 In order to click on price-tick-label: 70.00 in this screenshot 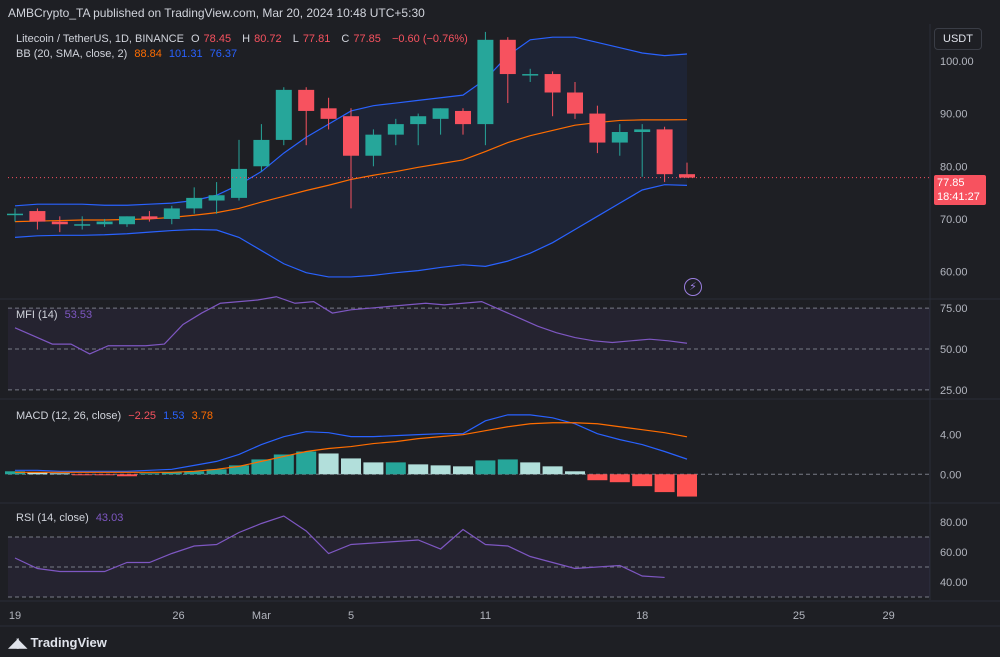, I will do `click(954, 220)`.